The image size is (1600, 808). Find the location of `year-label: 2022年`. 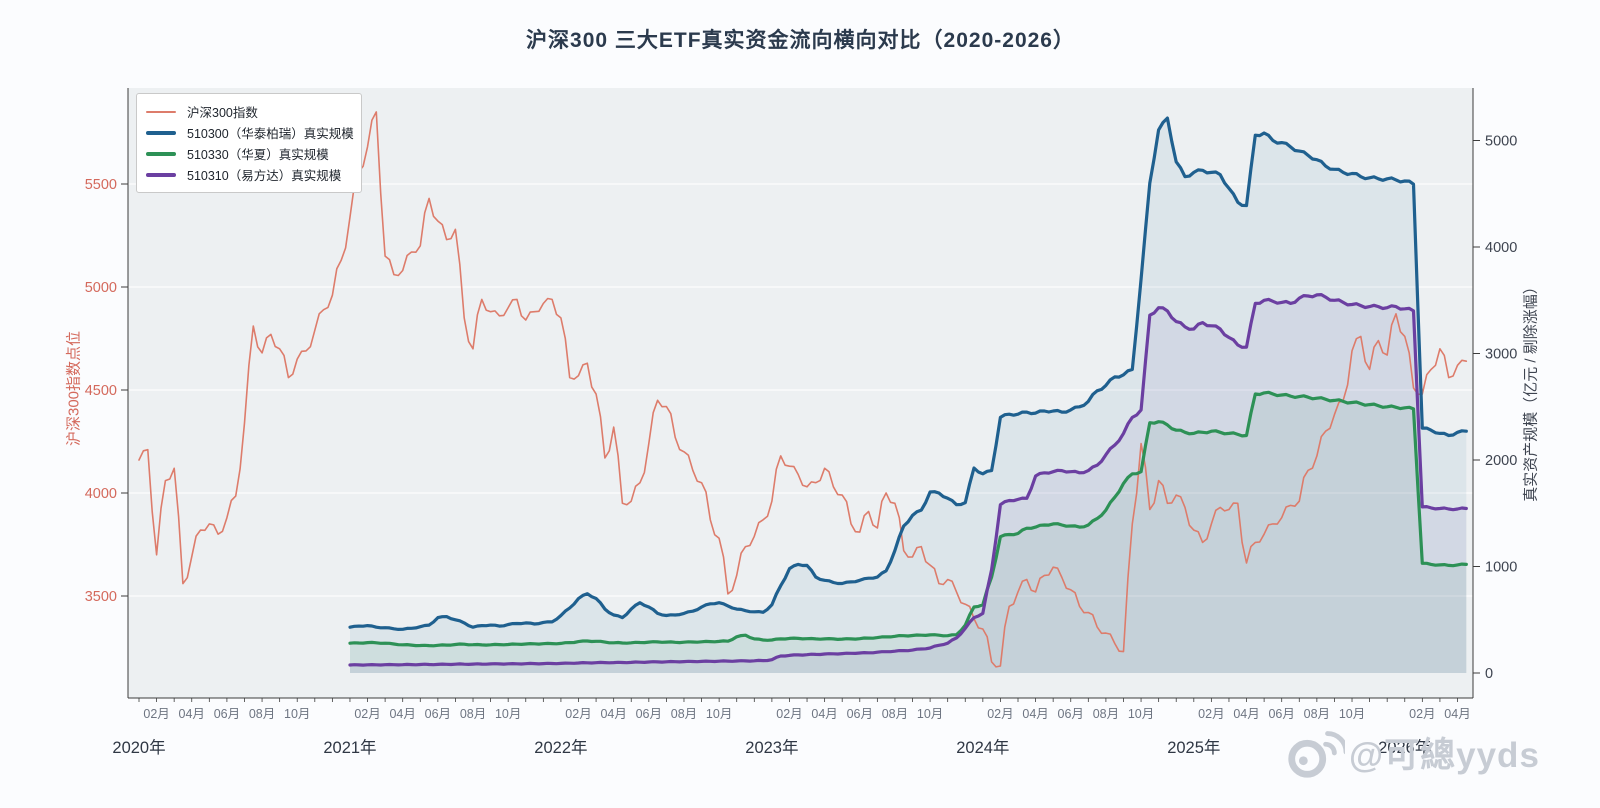

year-label: 2022年 is located at coordinates (560, 747).